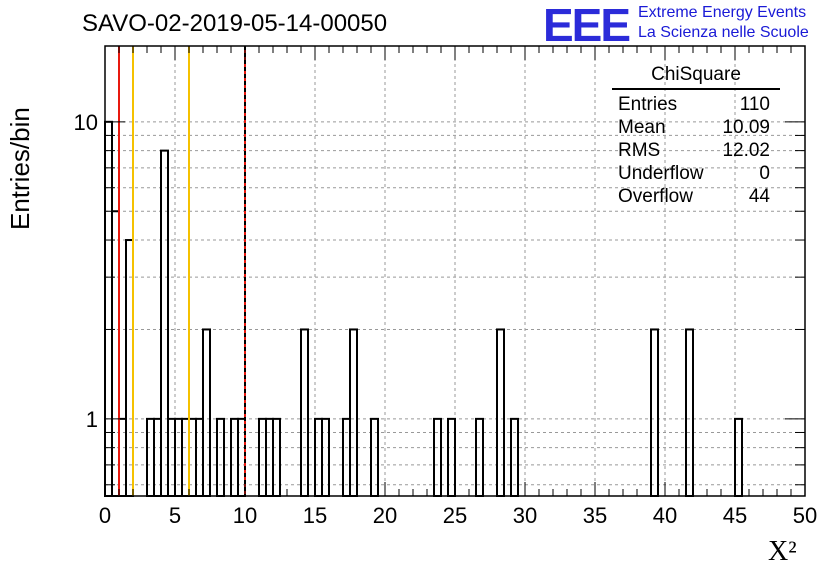 This screenshot has height=572, width=836. Describe the element at coordinates (746, 127) in the screenshot. I see `stats-value: 10.09` at that location.